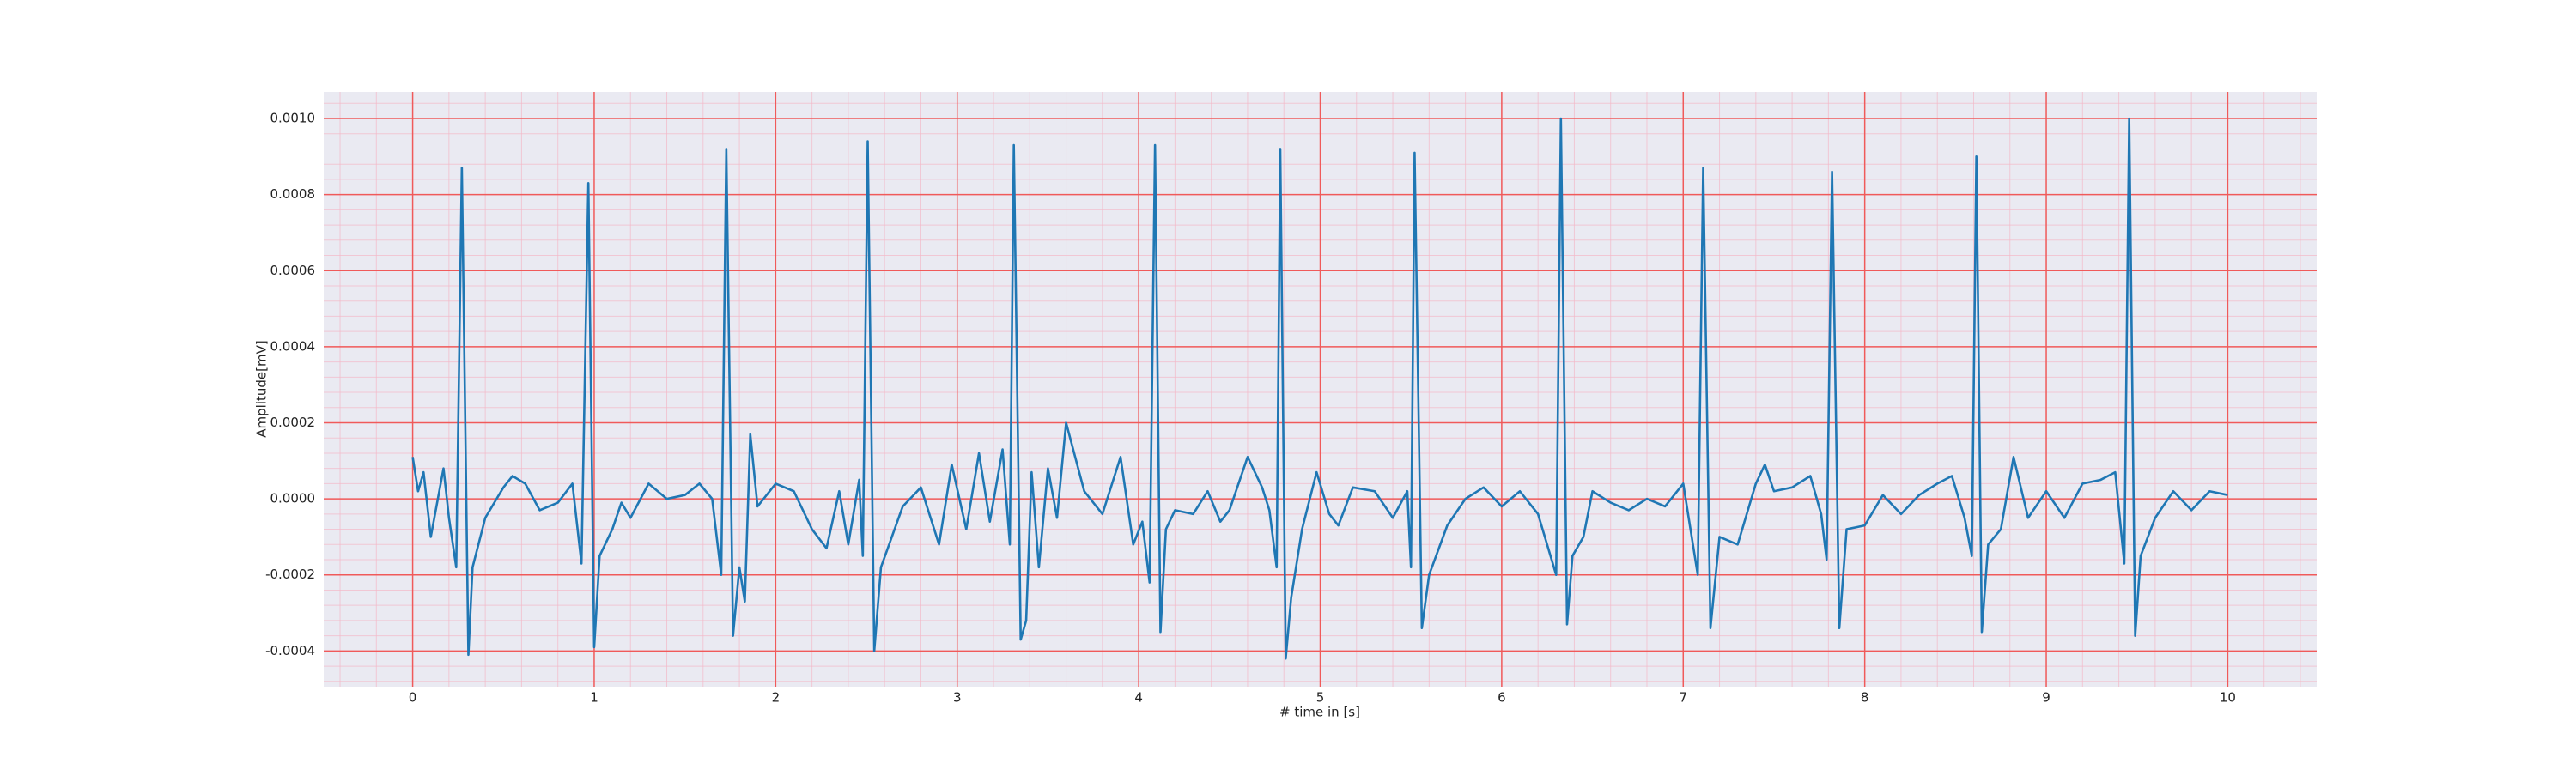 Image resolution: width=2576 pixels, height=776 pixels. What do you see at coordinates (293, 194) in the screenshot?
I see `y-tick-label: 0.0008` at bounding box center [293, 194].